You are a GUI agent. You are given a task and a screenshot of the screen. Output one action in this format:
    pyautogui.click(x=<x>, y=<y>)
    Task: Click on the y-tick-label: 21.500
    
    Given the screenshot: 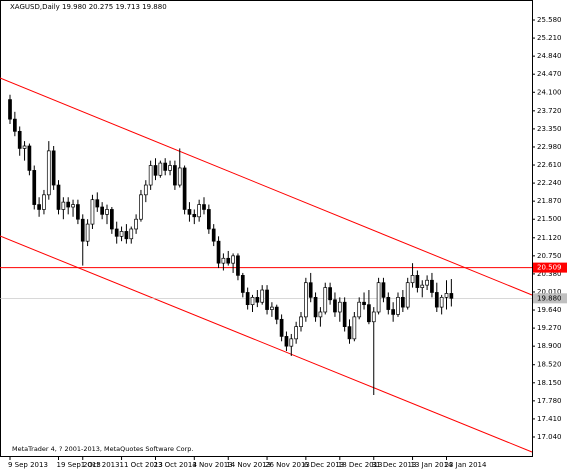 What is the action you would take?
    pyautogui.click(x=549, y=219)
    